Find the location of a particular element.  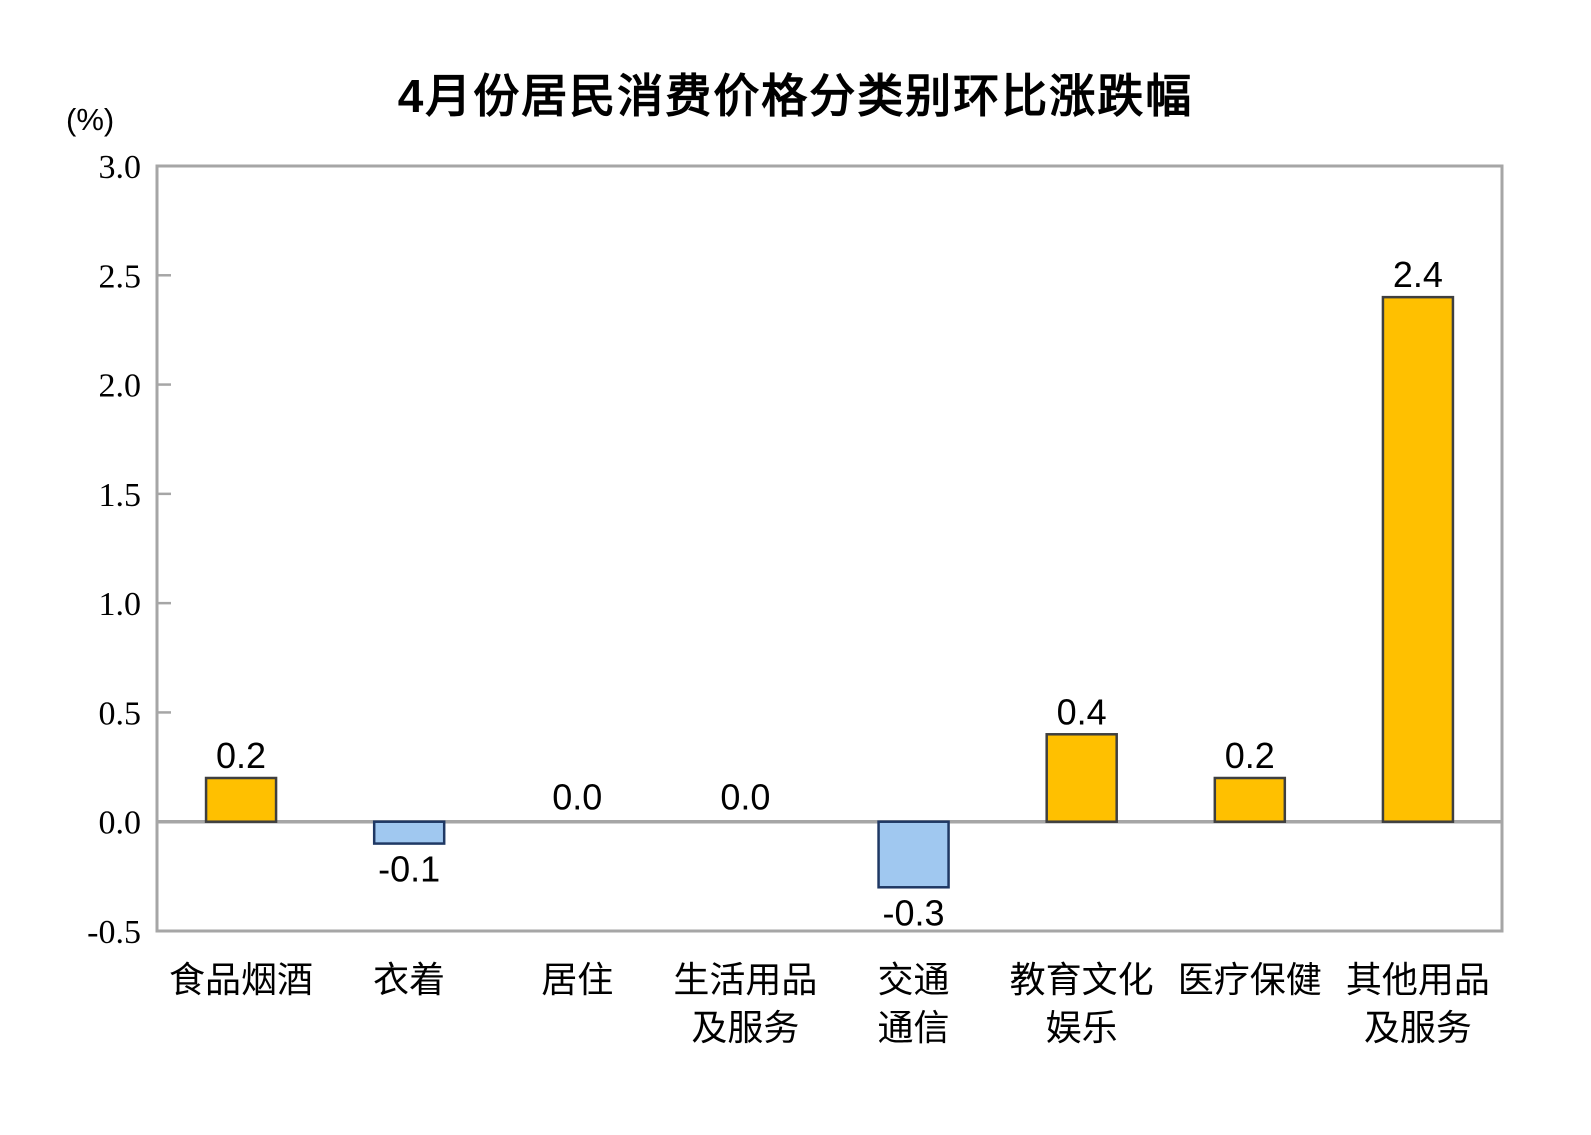

y-tick-label: 3.0 is located at coordinates (120, 167).